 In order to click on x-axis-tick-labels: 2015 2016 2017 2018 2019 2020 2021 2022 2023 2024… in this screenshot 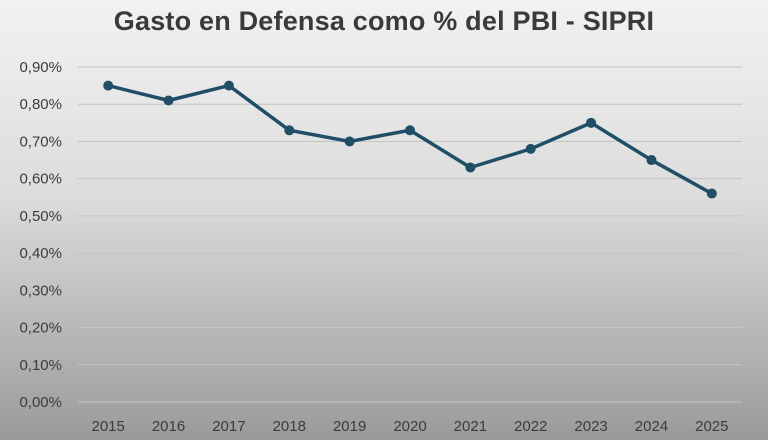, I will do `click(409, 426)`.